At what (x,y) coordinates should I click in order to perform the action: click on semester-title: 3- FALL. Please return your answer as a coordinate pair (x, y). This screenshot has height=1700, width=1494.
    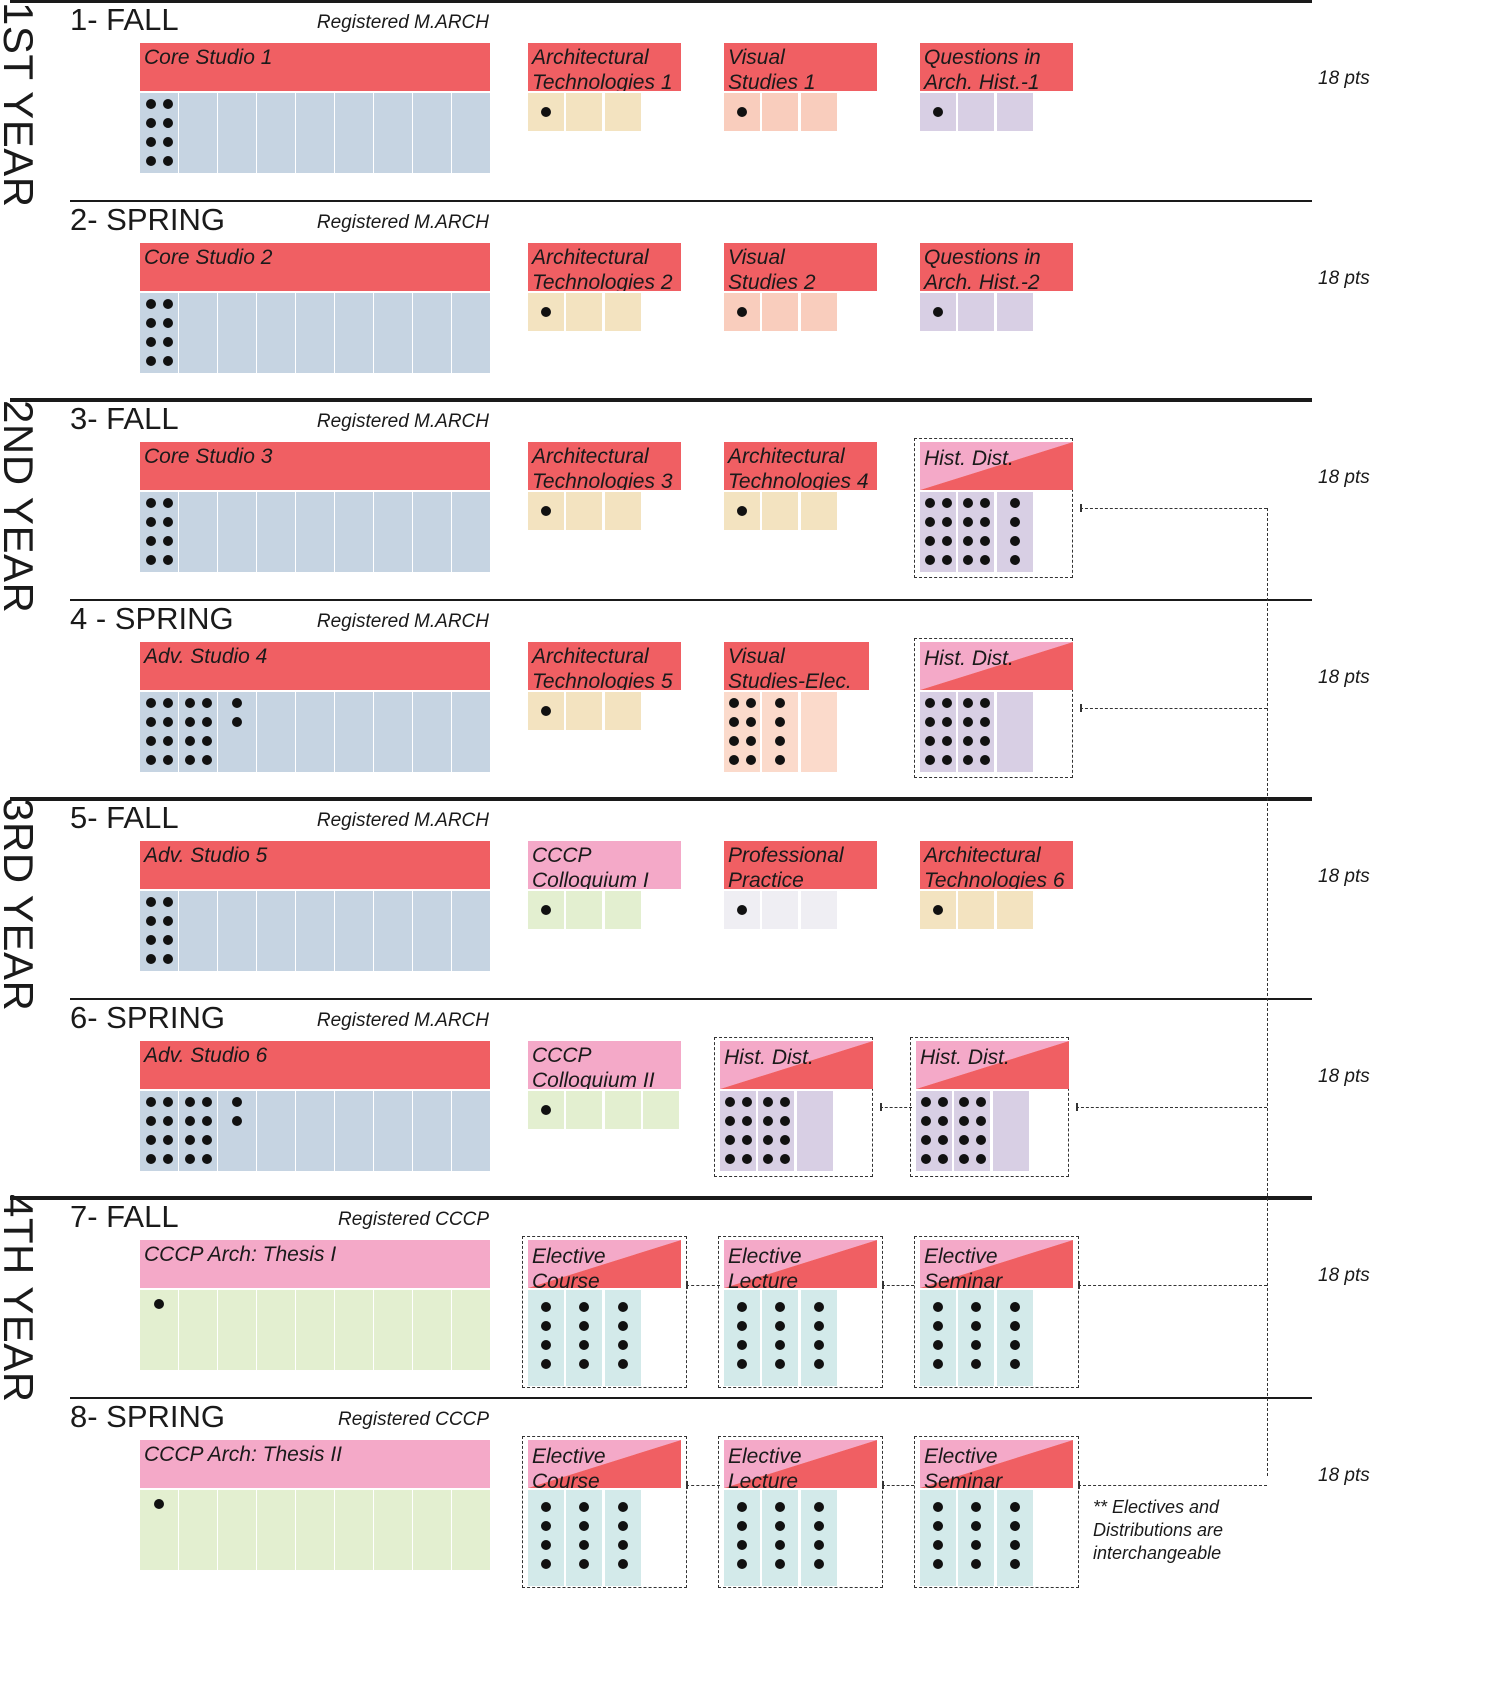
    Looking at the image, I should click on (124, 418).